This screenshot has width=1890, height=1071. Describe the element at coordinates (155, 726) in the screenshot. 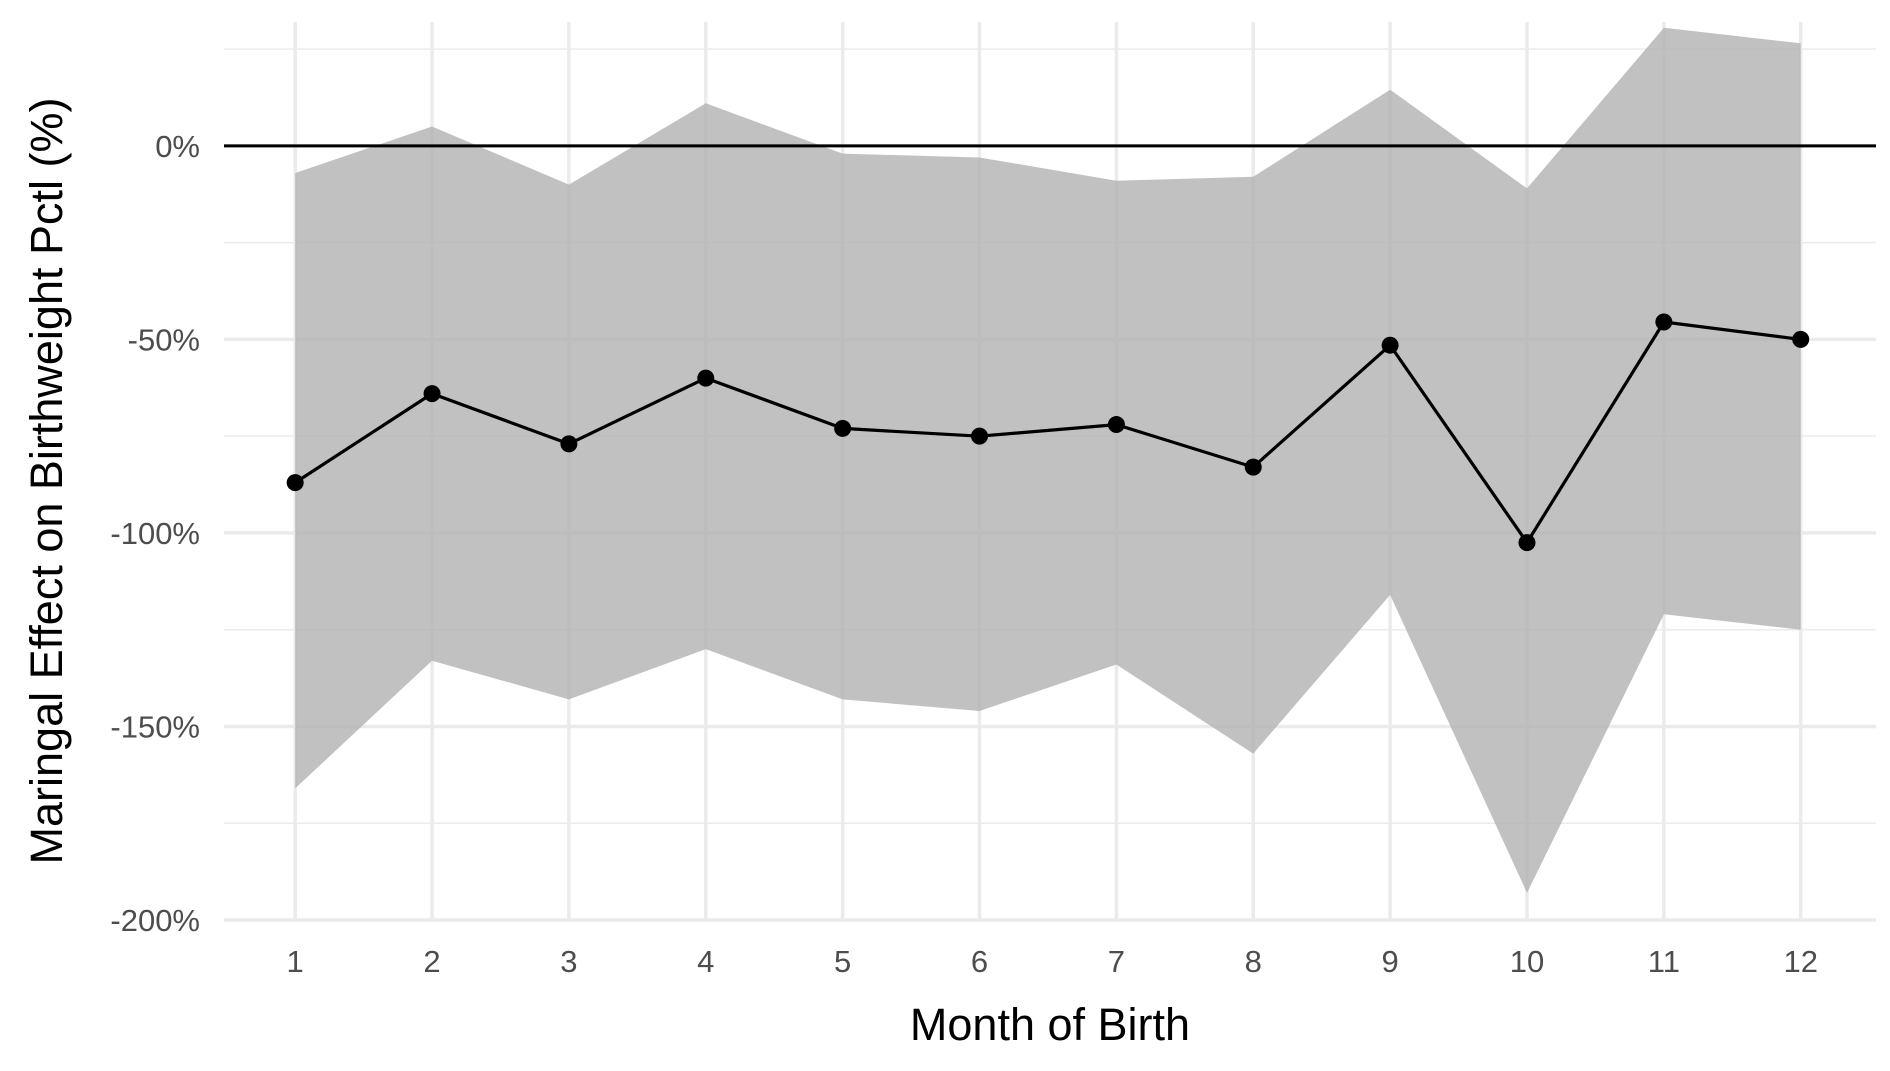

I see `y-tick-label: -150%` at that location.